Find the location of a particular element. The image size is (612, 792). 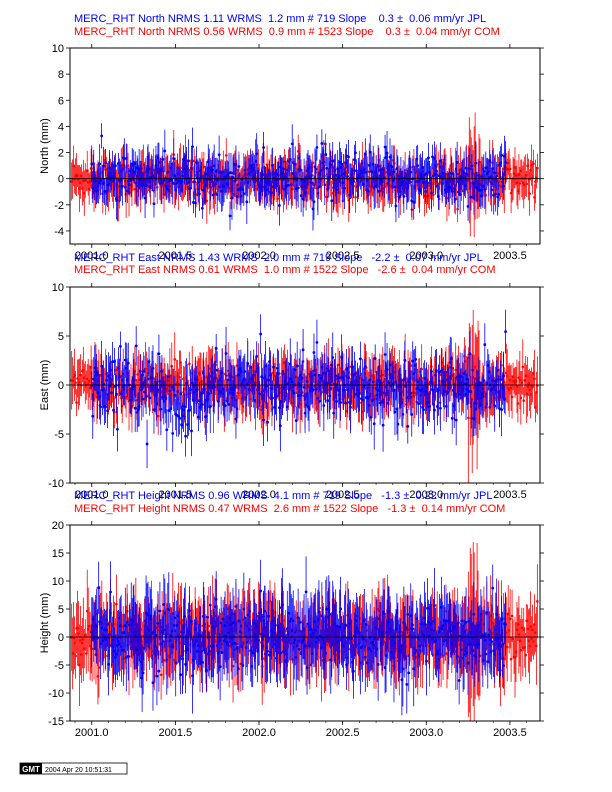

y-tick-label: -5 is located at coordinates (59, 435).